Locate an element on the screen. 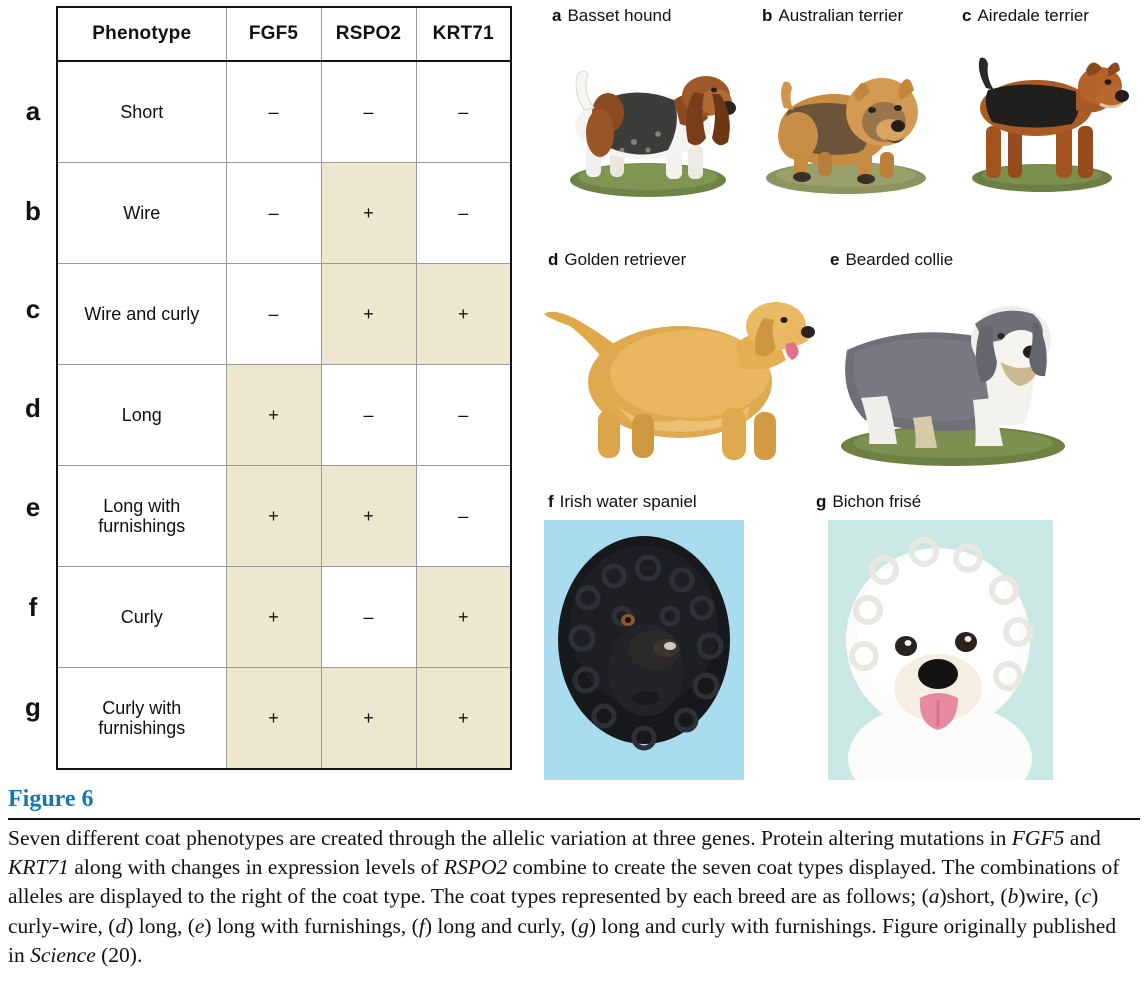  table-row-letter-c: c is located at coordinates (33, 309).